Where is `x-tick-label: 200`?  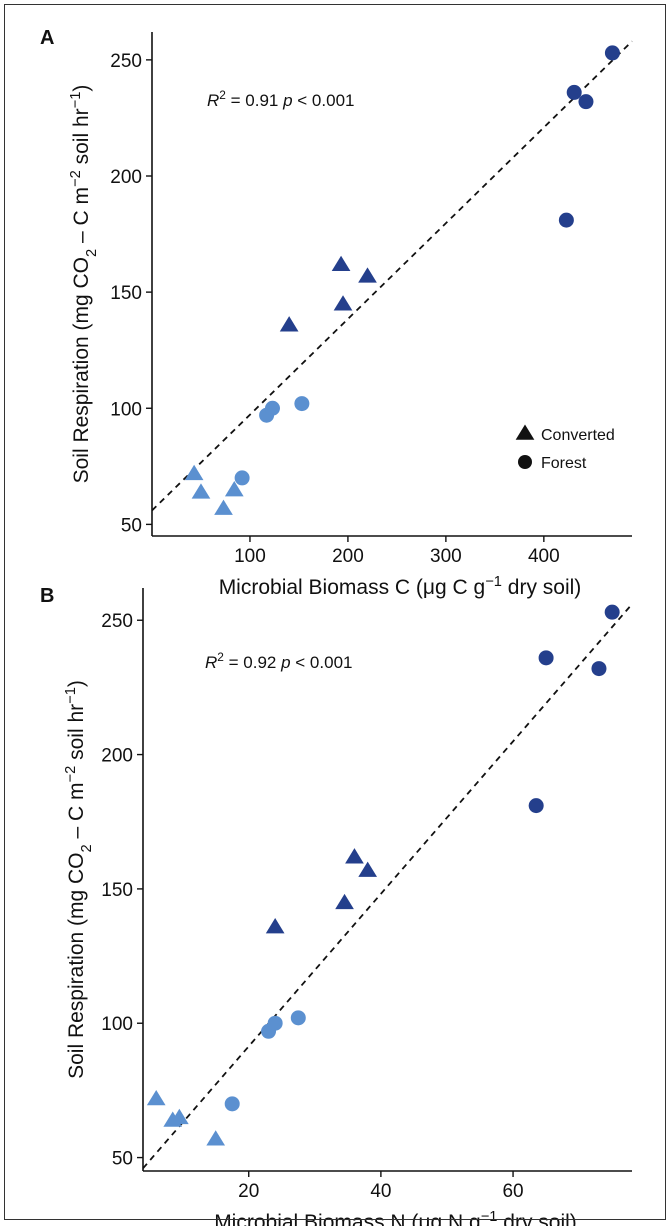 x-tick-label: 200 is located at coordinates (348, 556).